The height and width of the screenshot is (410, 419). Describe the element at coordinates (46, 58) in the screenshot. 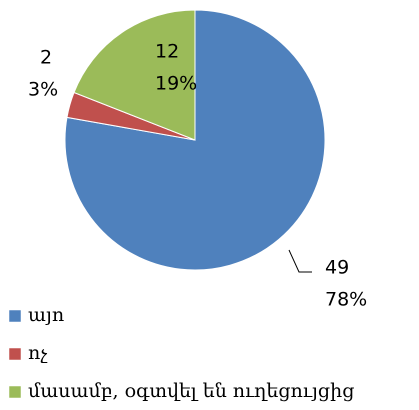

I see `data-label: 2` at that location.